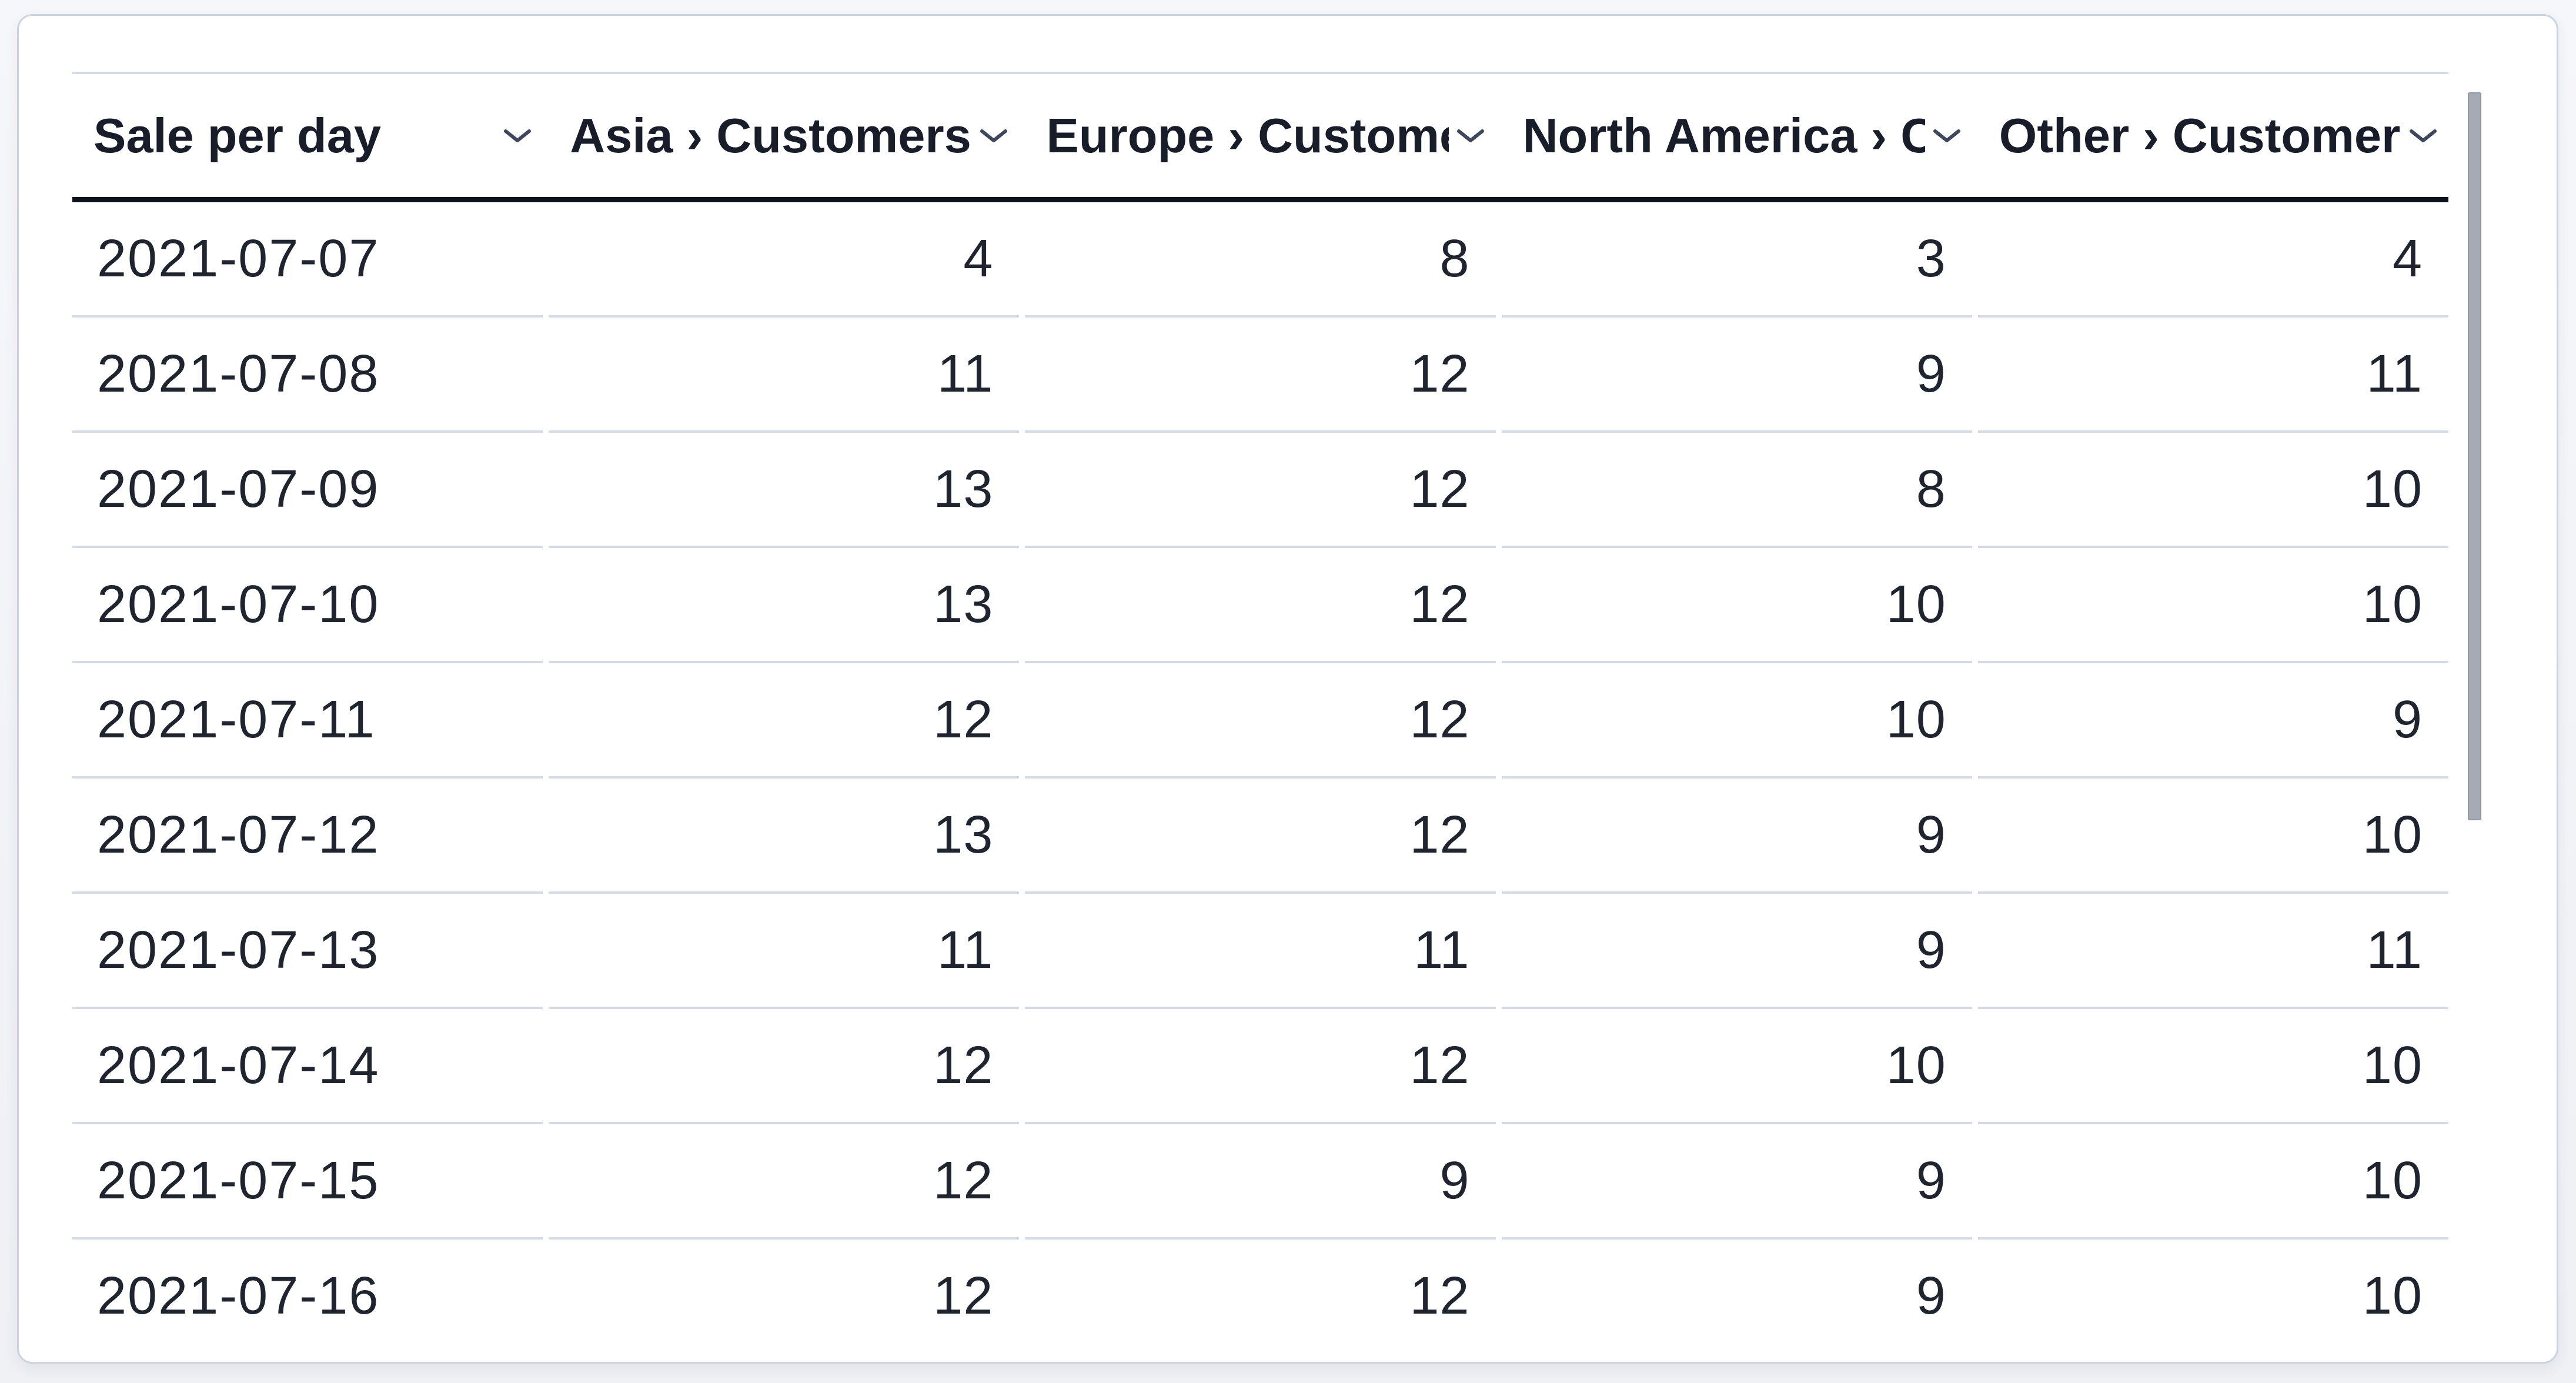 Image resolution: width=2576 pixels, height=1383 pixels. Describe the element at coordinates (2200, 135) in the screenshot. I see `column-header-label: Other › Customers` at that location.